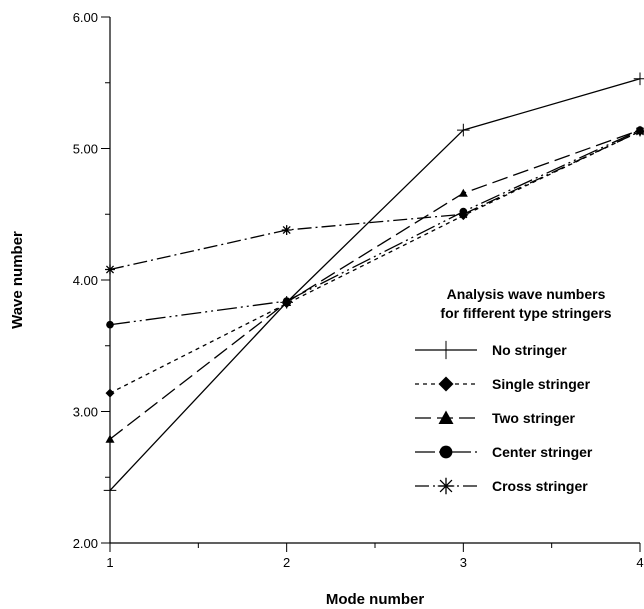  Describe the element at coordinates (463, 562) in the screenshot. I see `x-tick-label: 3` at that location.